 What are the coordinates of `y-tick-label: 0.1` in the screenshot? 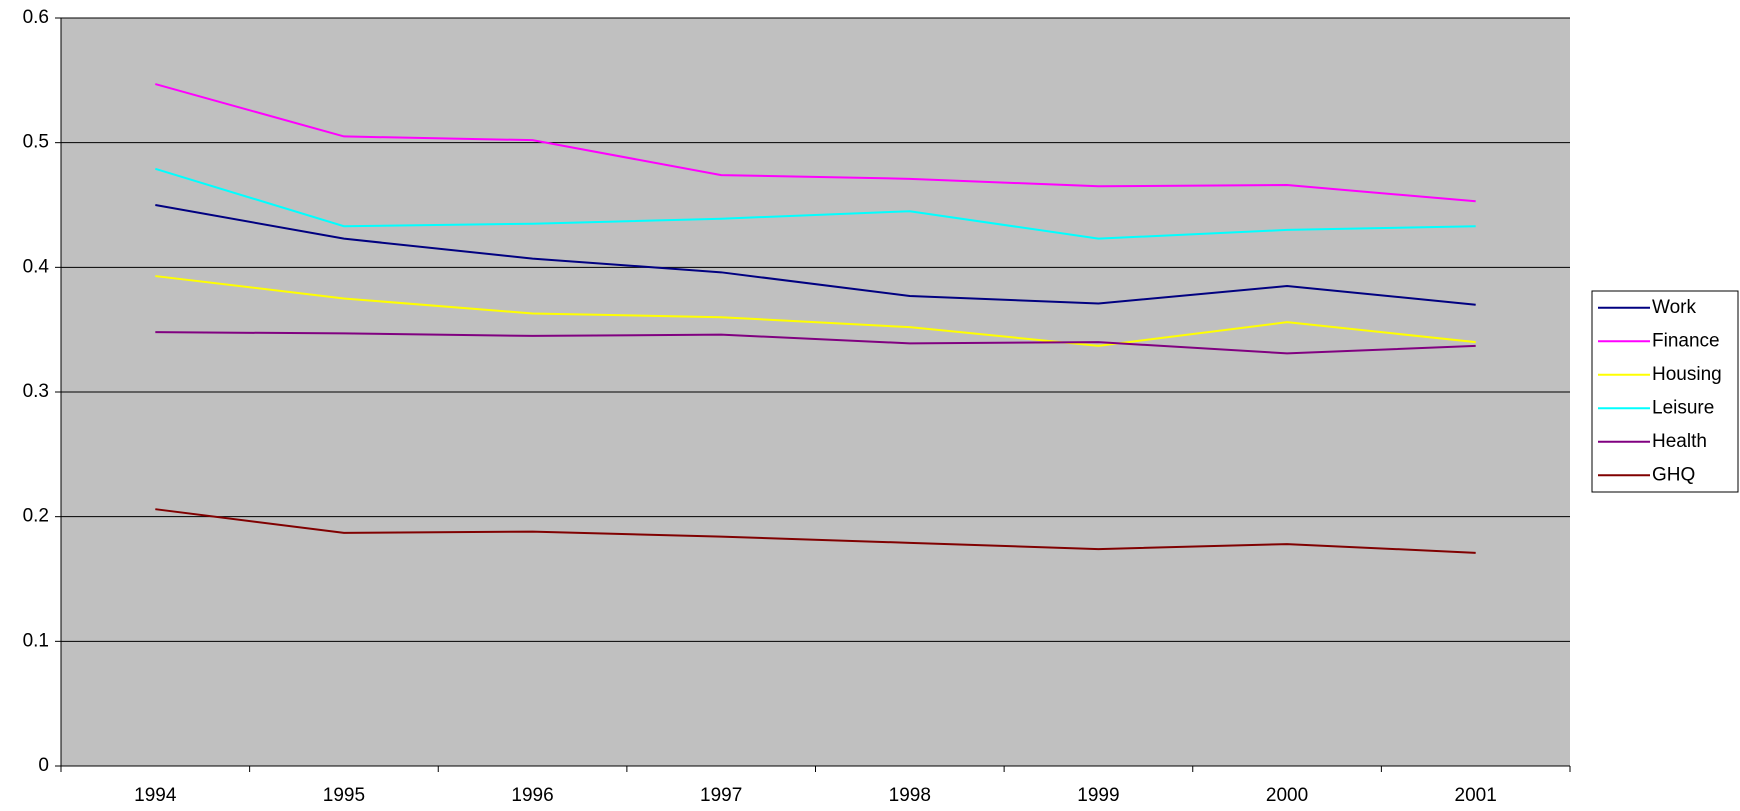 It's located at (36, 640).